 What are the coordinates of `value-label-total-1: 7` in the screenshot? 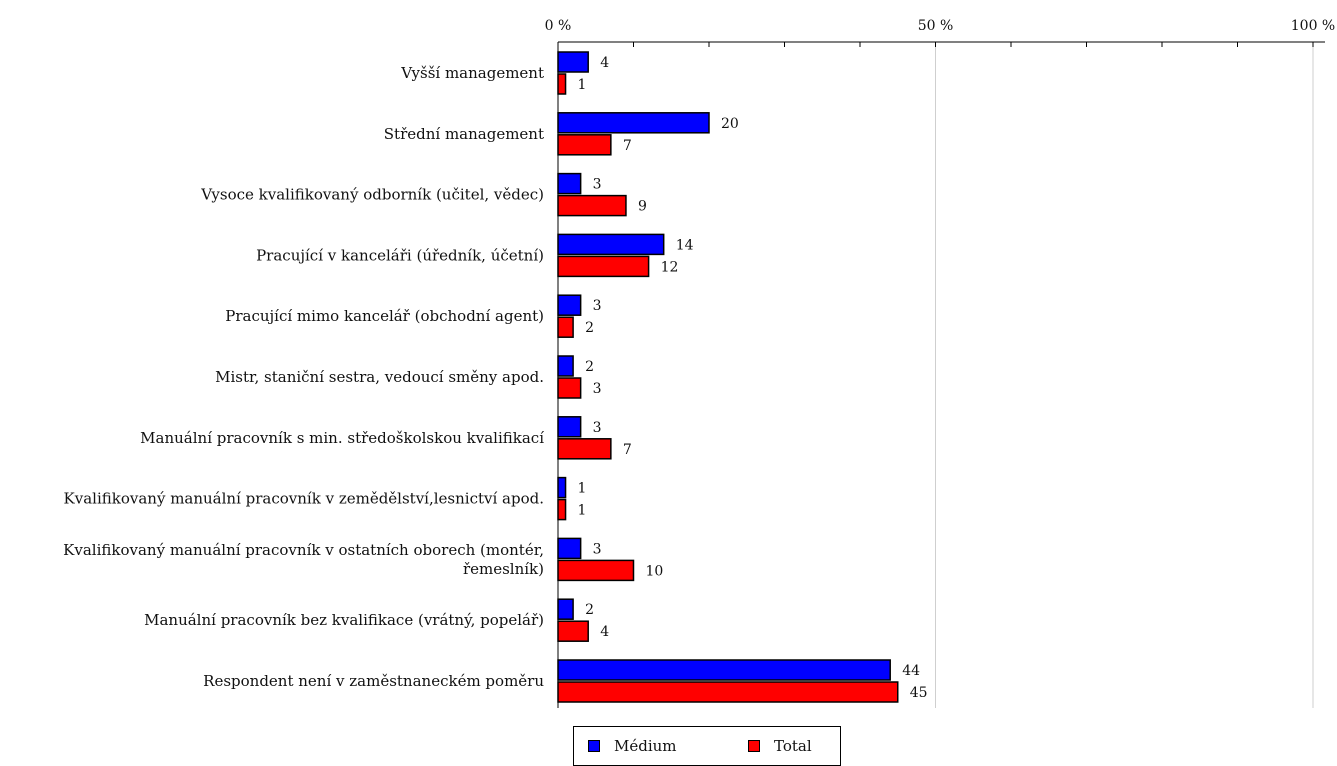 It's located at (627, 146).